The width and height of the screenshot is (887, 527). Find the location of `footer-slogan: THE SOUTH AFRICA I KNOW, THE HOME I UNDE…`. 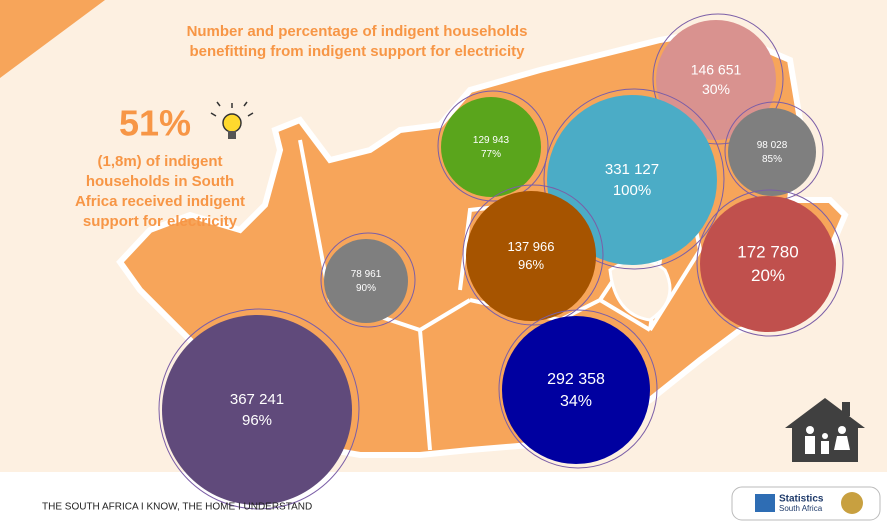

footer-slogan: THE SOUTH AFRICA I KNOW, THE HOME I UNDE… is located at coordinates (177, 507).